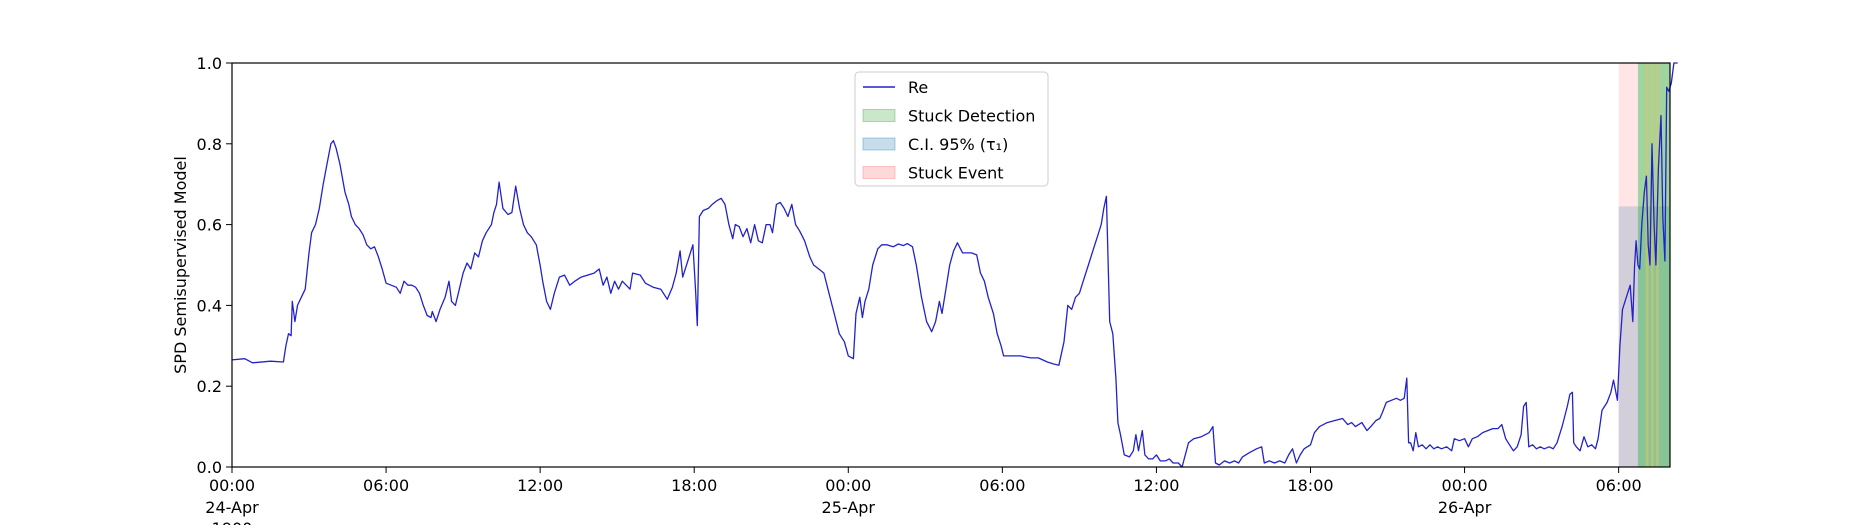  I want to click on x-tick-label-4: 00:00, so click(848, 485).